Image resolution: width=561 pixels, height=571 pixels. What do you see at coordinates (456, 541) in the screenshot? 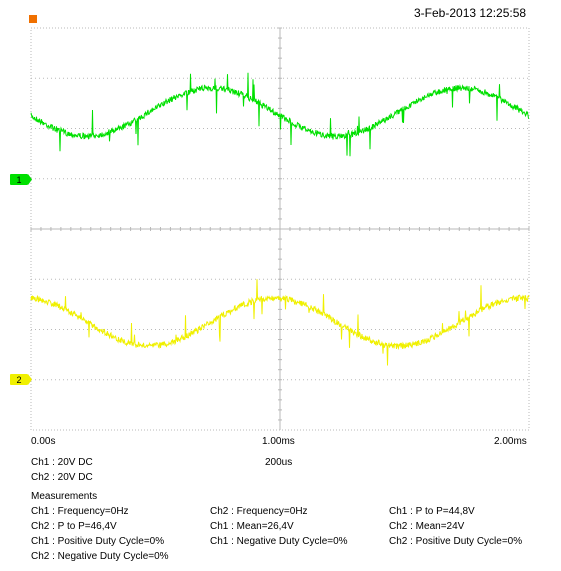
I see `measurement-item: Ch2 : Positive Duty Cycle=0%` at bounding box center [456, 541].